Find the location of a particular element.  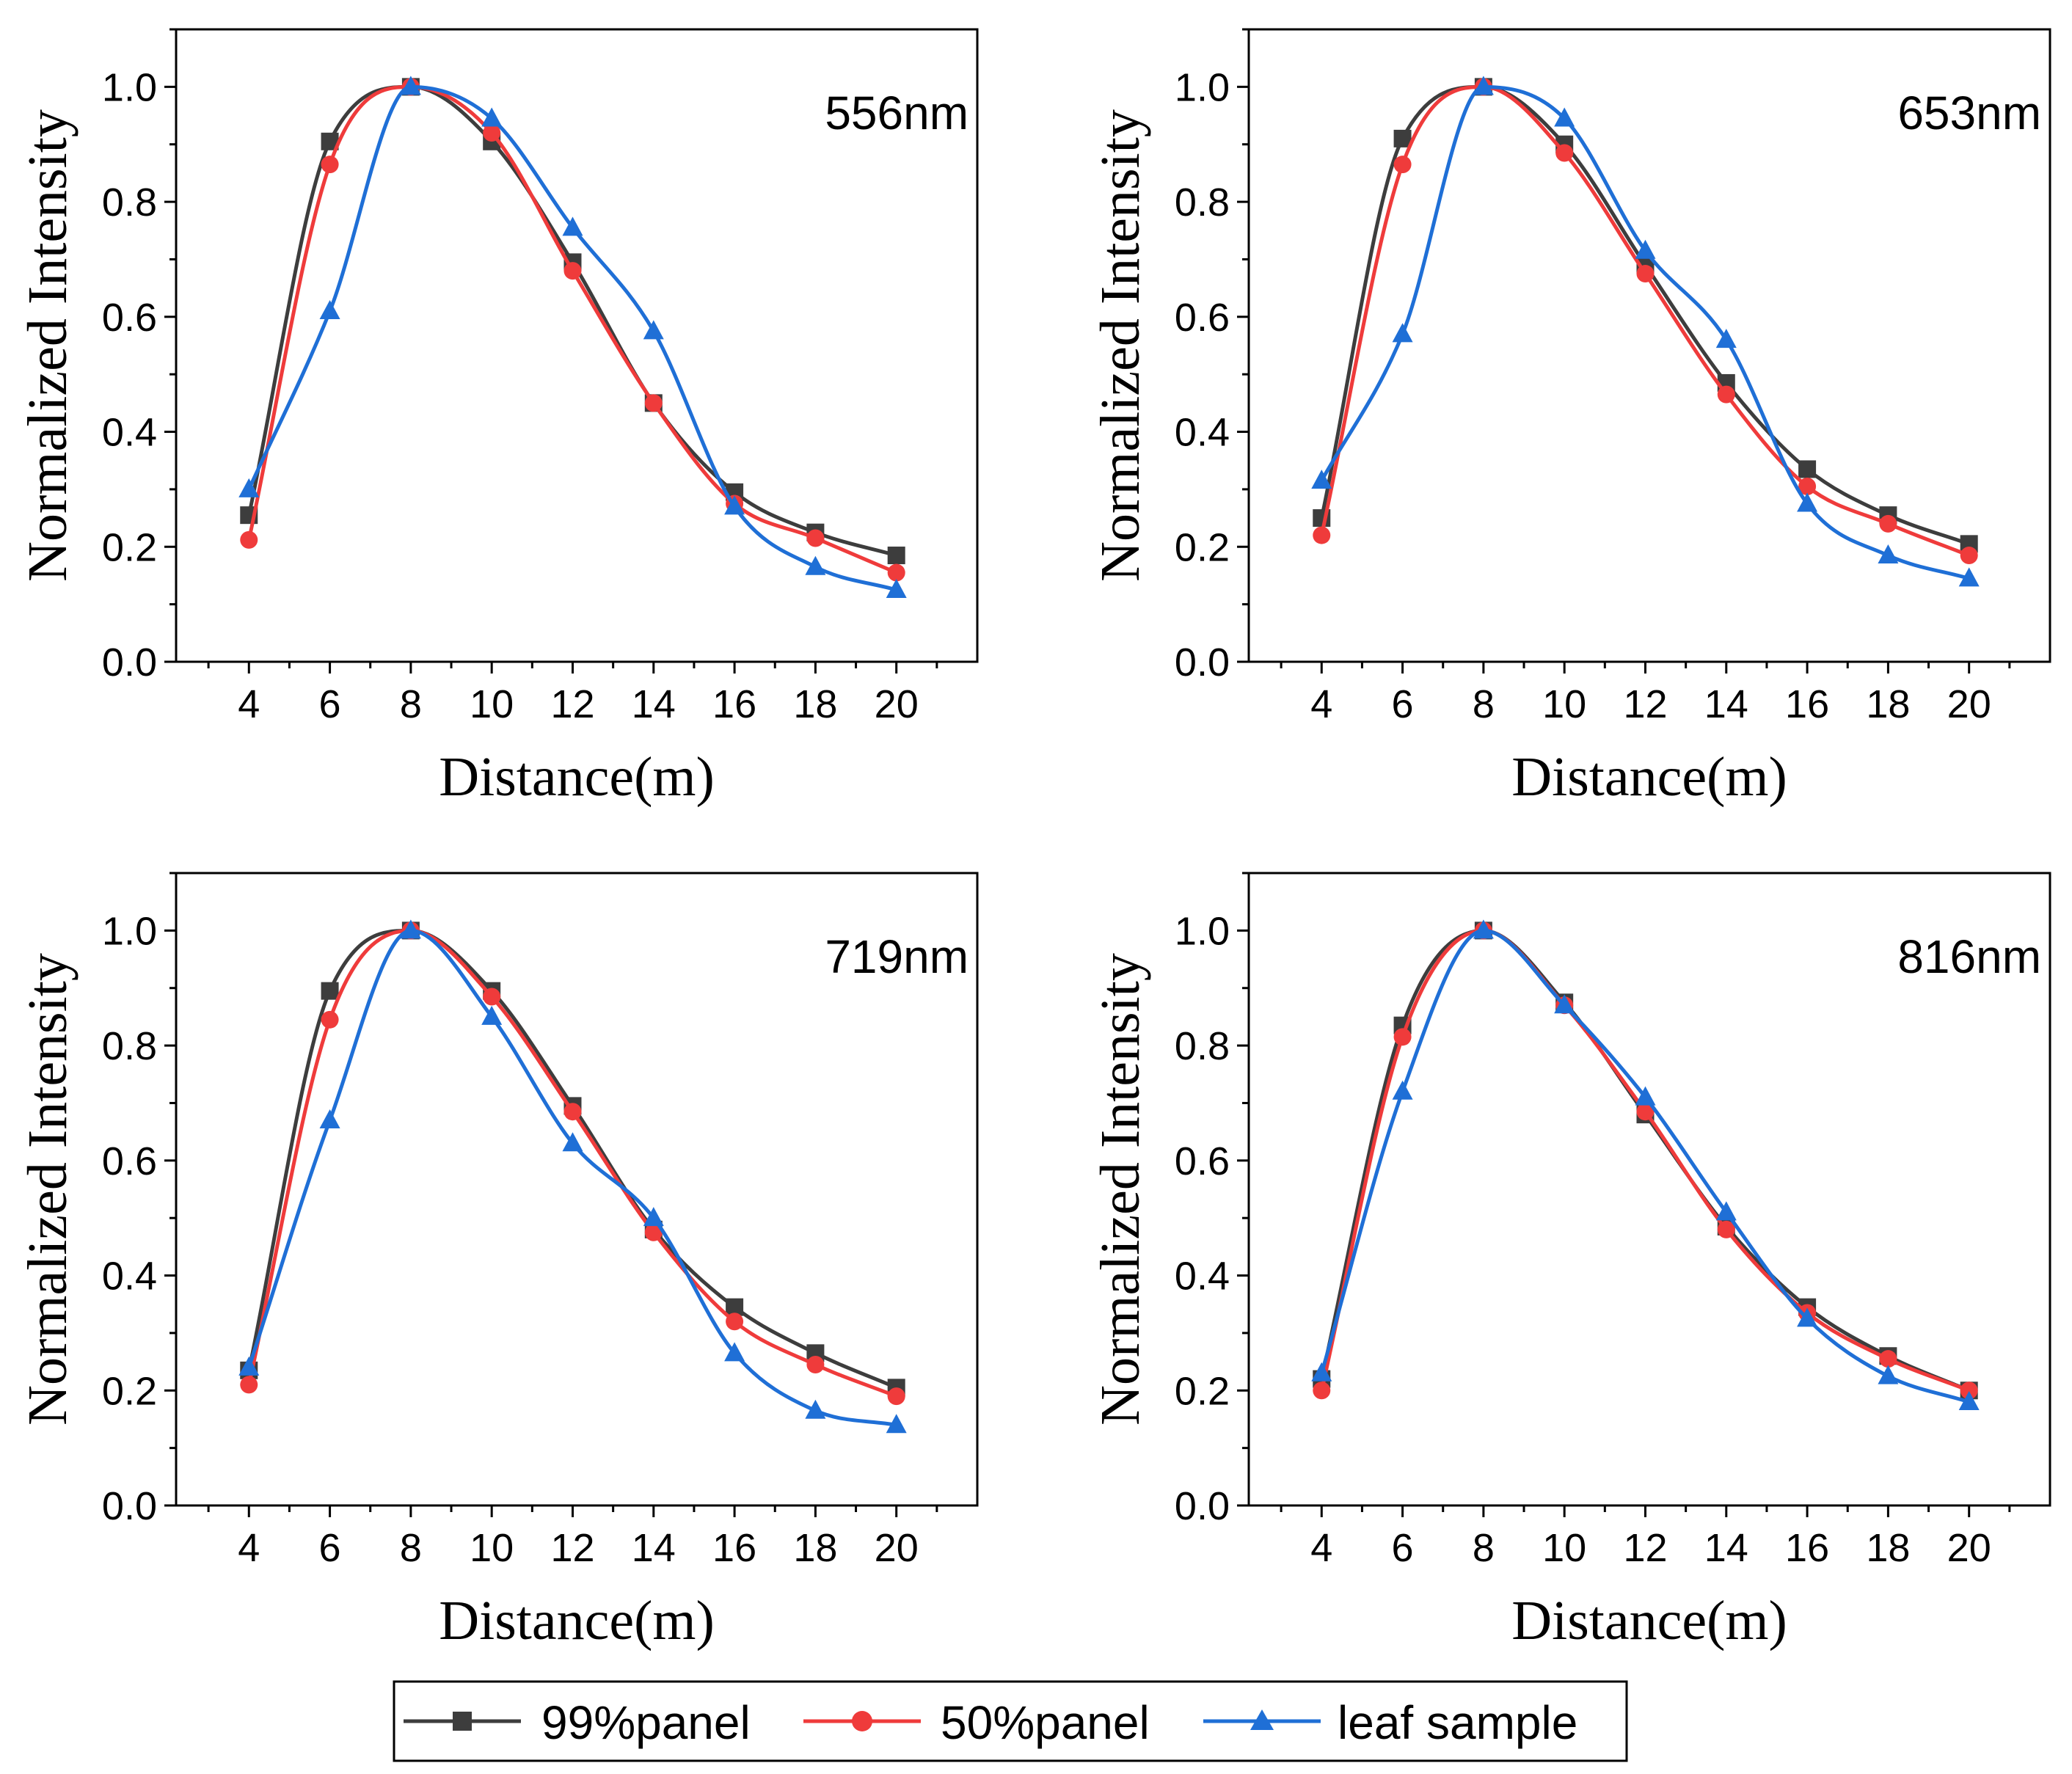

x-tick-label: 20 is located at coordinates (897, 1548).